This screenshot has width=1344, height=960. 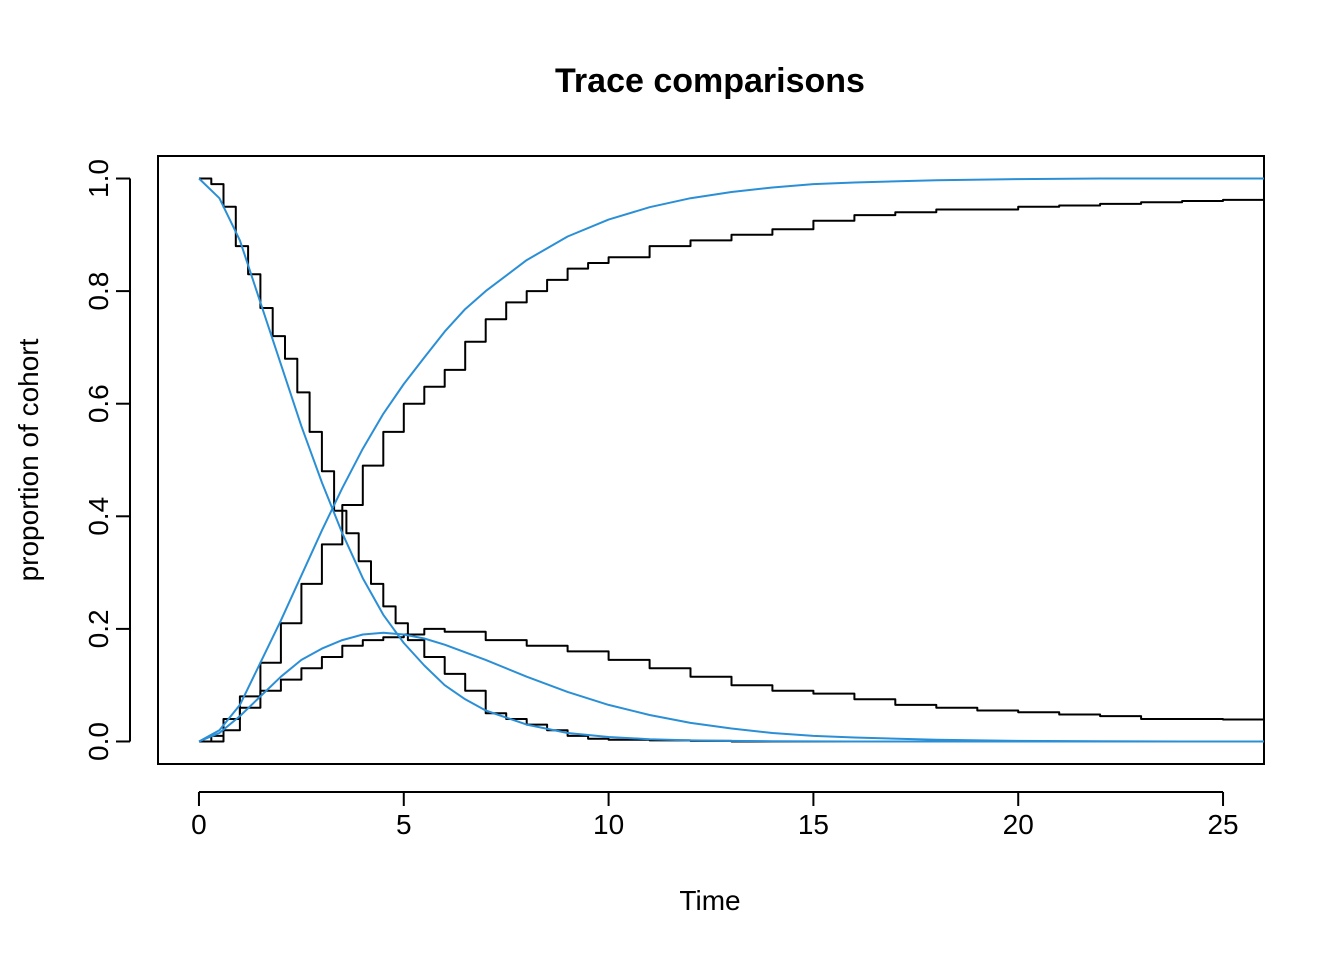 What do you see at coordinates (1018, 824) in the screenshot?
I see `x-tick-label: 20` at bounding box center [1018, 824].